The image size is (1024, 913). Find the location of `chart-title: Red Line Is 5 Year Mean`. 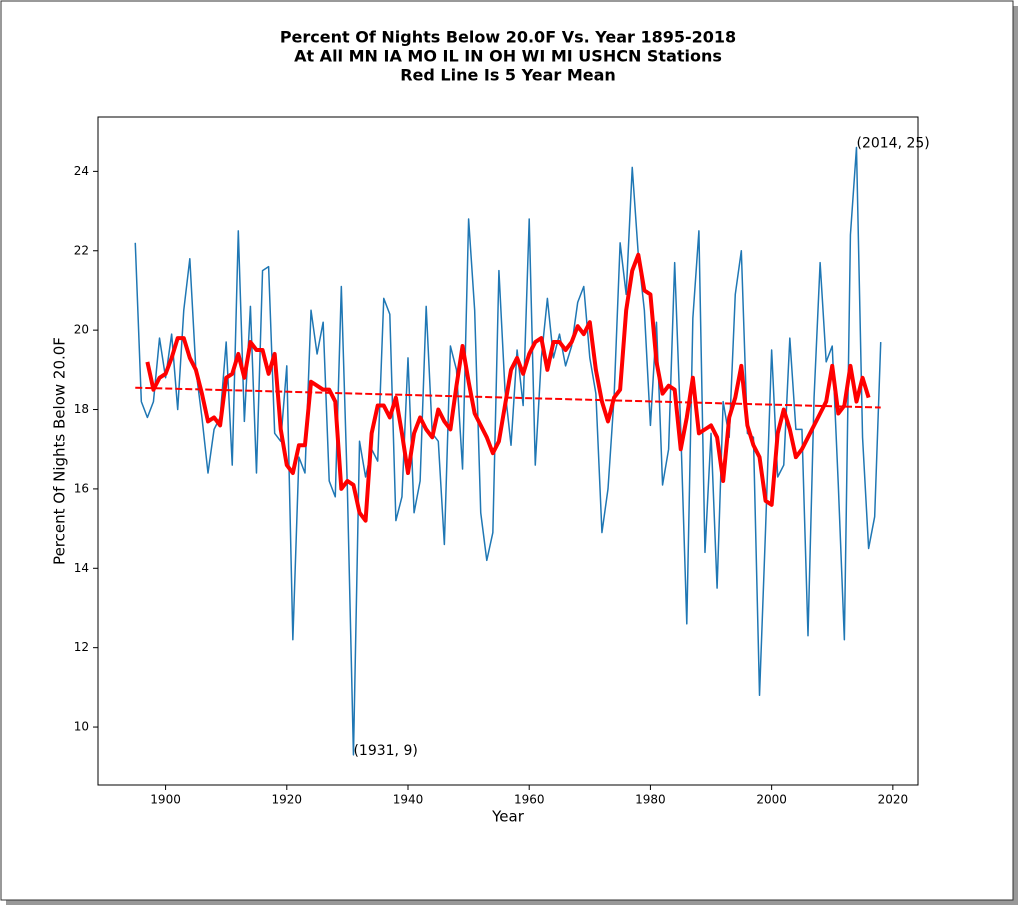

chart-title: Red Line Is 5 Year Mean is located at coordinates (508, 75).